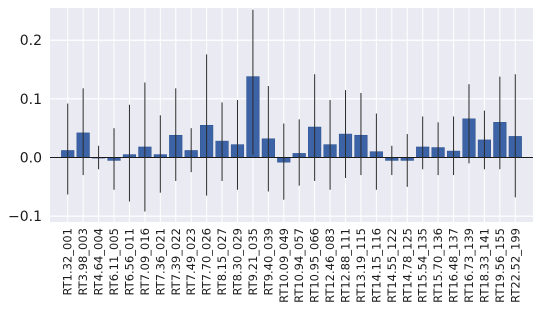  I want to click on y-tick-label: 0.1, so click(31, 100).